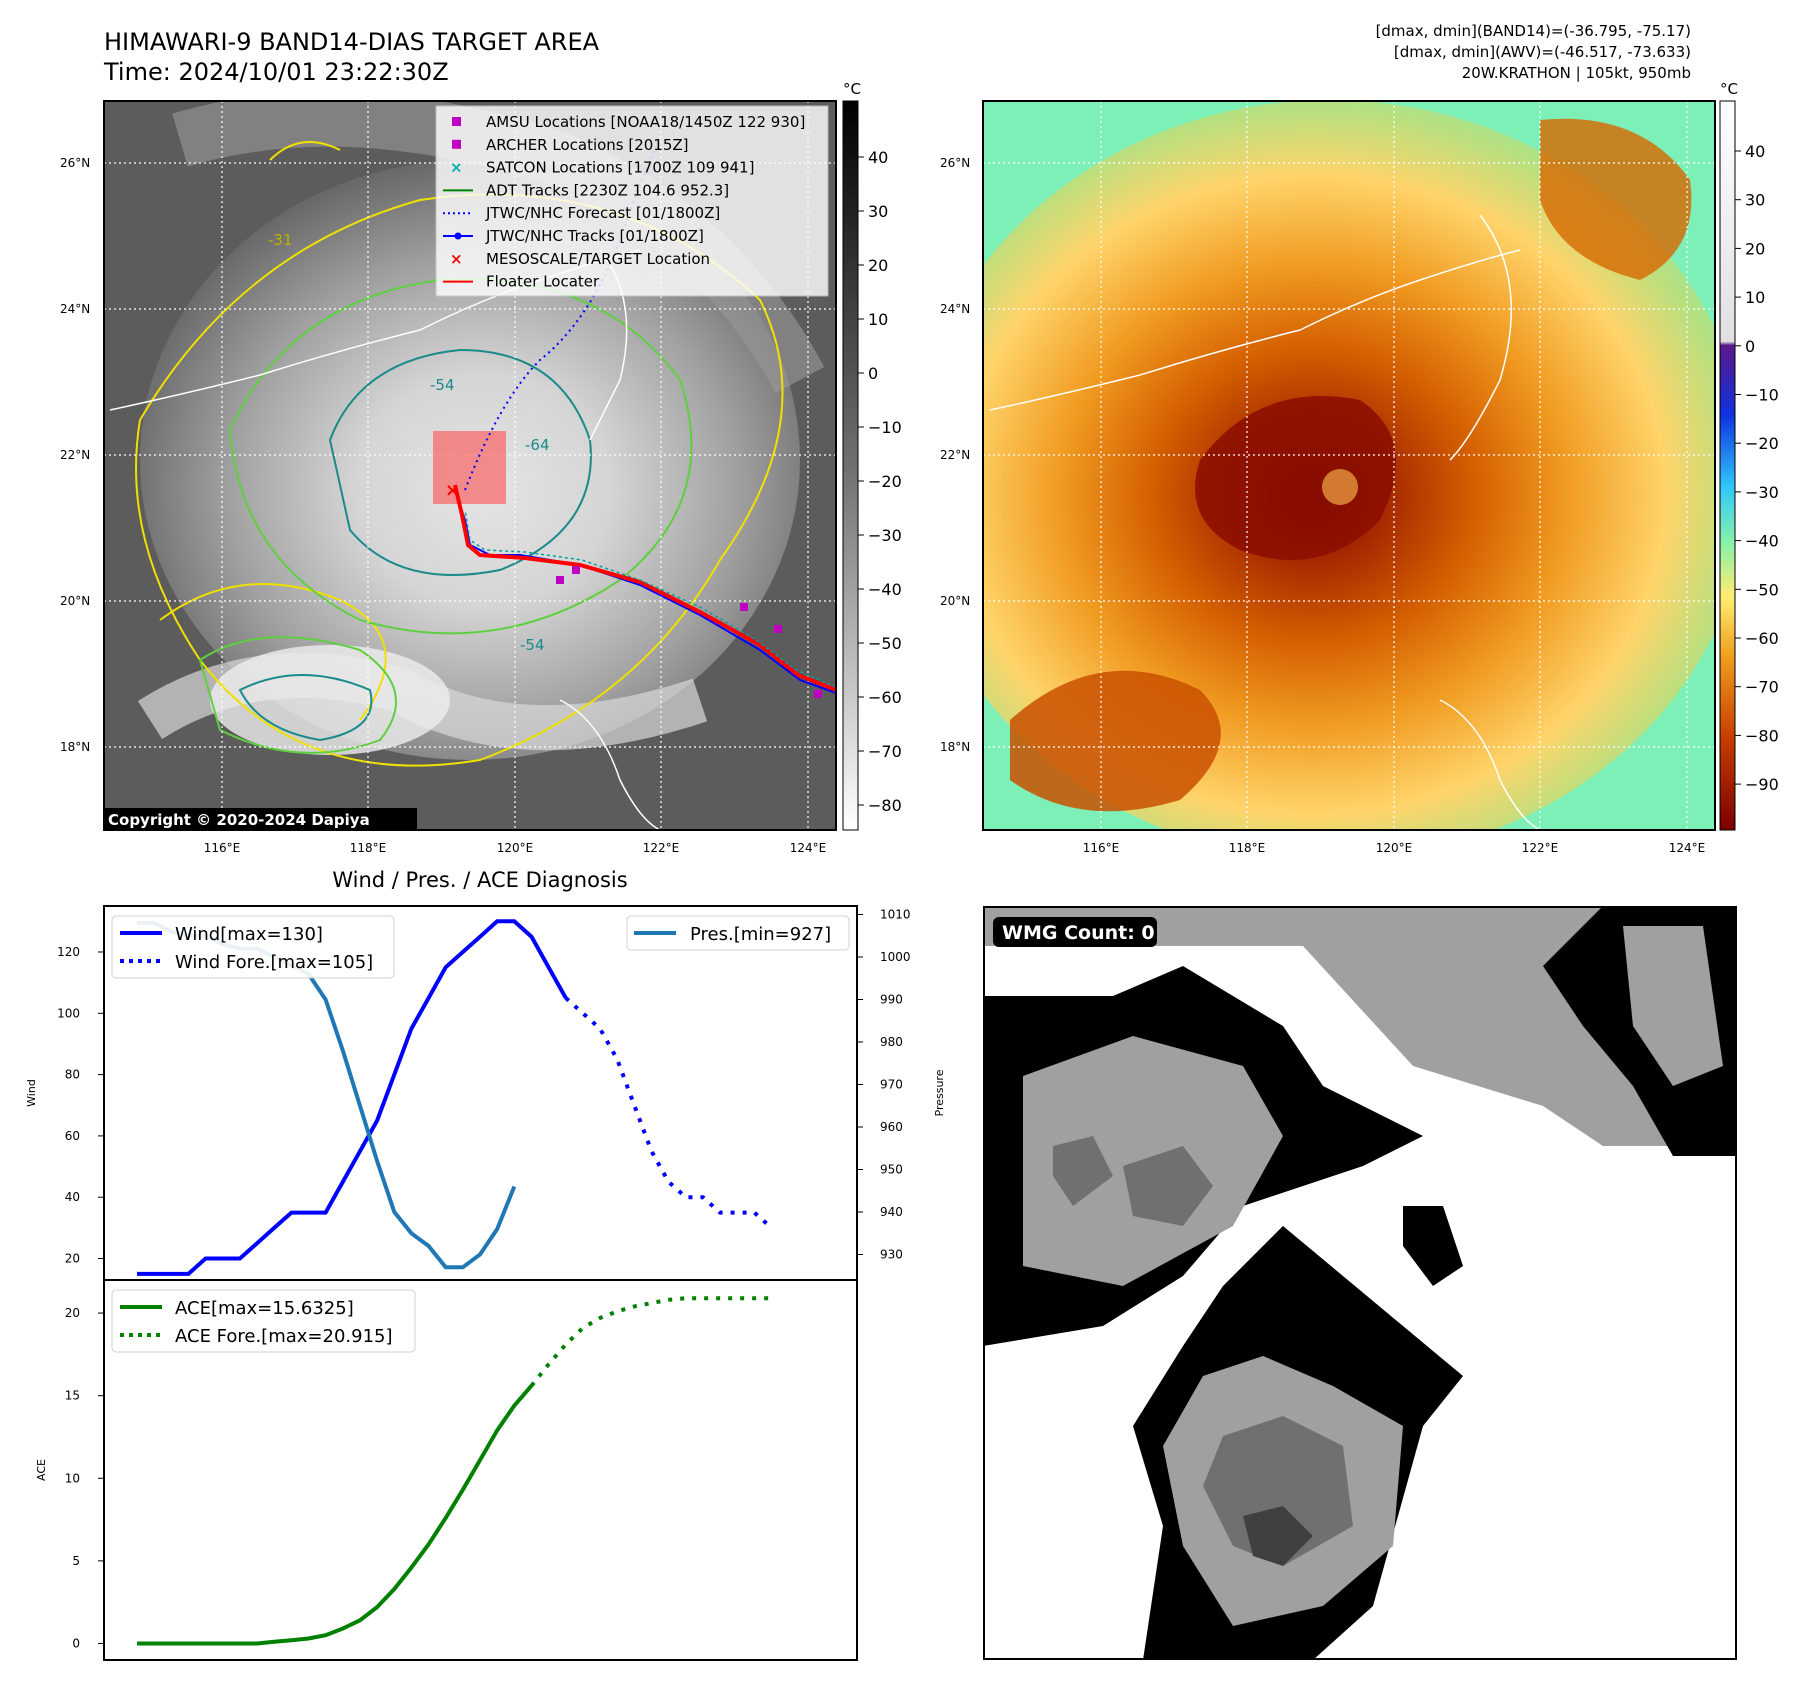  What do you see at coordinates (537, 445) in the screenshot?
I see `contour-label: -64` at bounding box center [537, 445].